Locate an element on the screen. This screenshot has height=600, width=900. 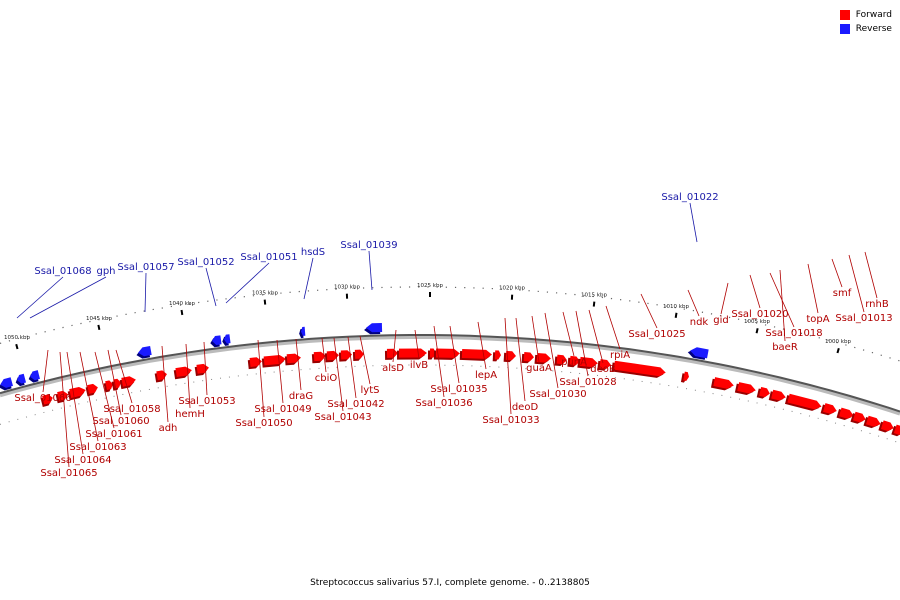
scale-tick-label: 1005 kbp is located at coordinates (757, 322).